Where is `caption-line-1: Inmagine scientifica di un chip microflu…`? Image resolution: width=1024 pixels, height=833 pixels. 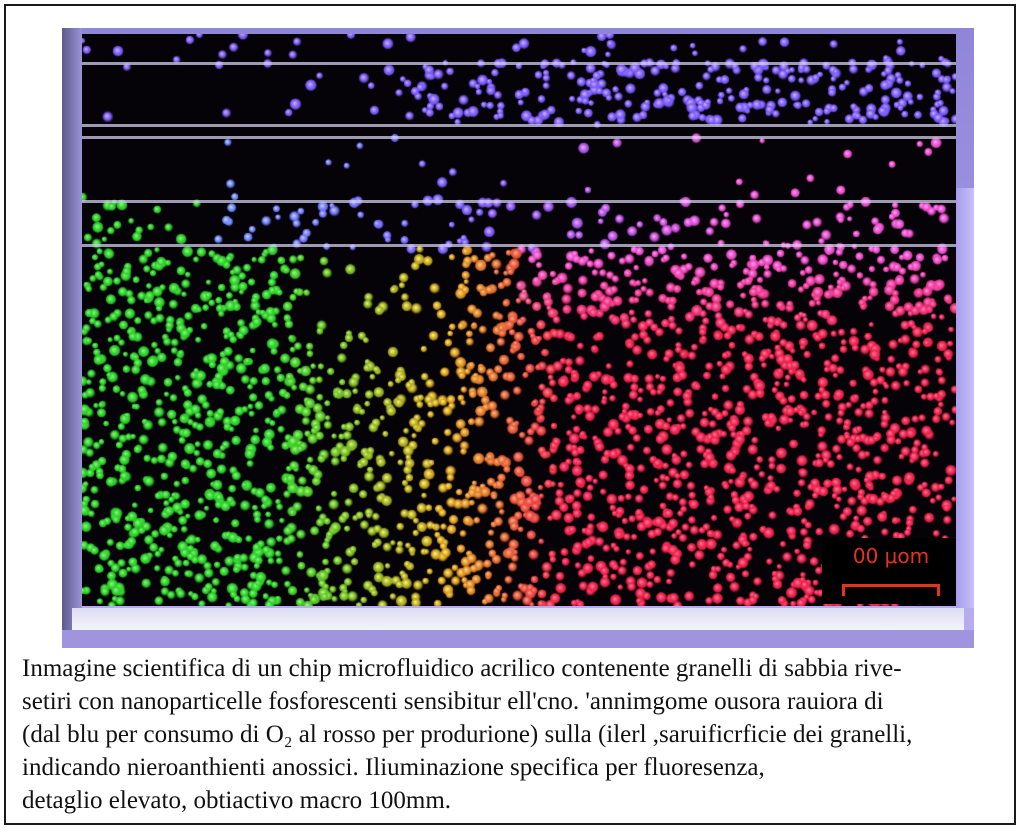
caption-line-1: Inmagine scientifica di un chip microflu… is located at coordinates (462, 668).